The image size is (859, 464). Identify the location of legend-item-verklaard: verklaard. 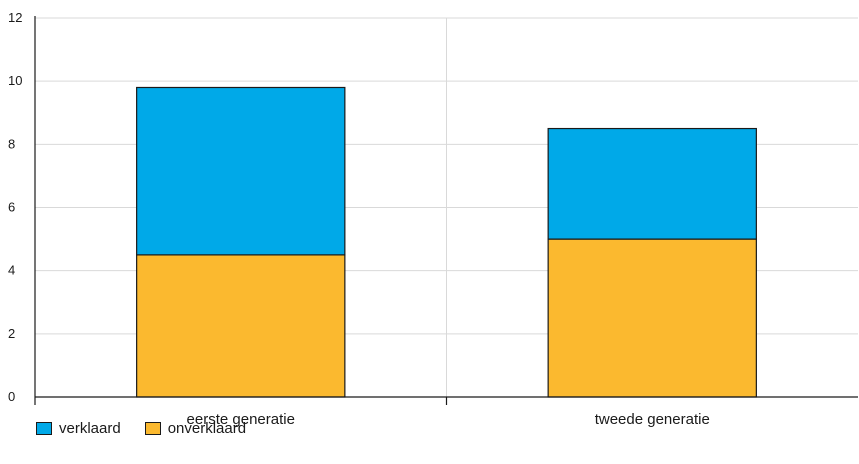
(78, 428).